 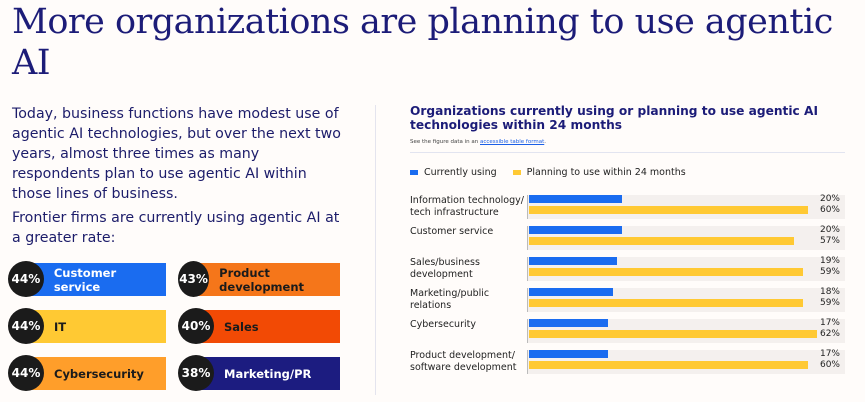 What do you see at coordinates (460, 172) in the screenshot?
I see `legend-label: Currently using` at bounding box center [460, 172].